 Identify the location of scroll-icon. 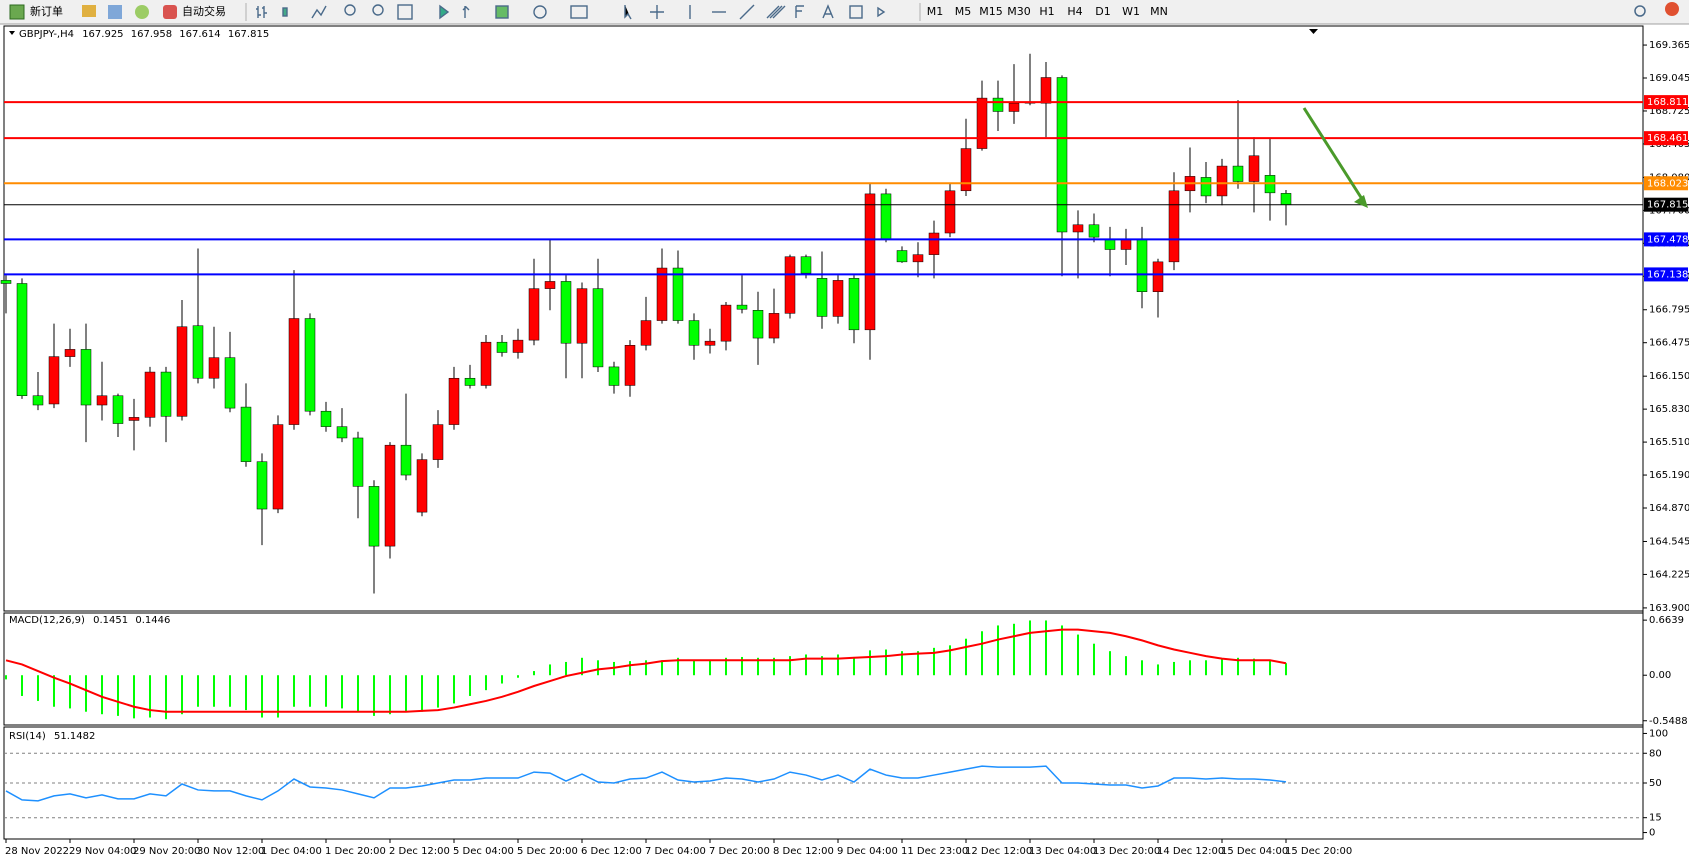
(444, 12).